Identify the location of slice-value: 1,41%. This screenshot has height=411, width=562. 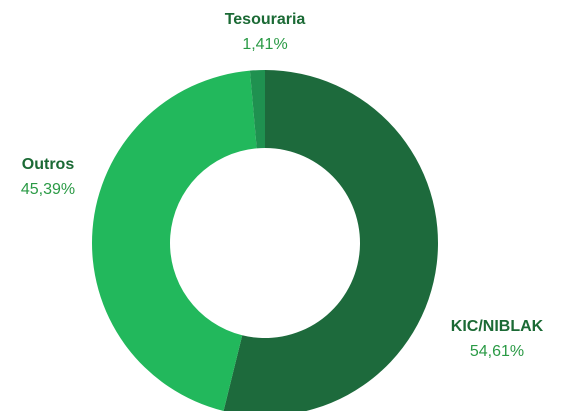
(264, 44).